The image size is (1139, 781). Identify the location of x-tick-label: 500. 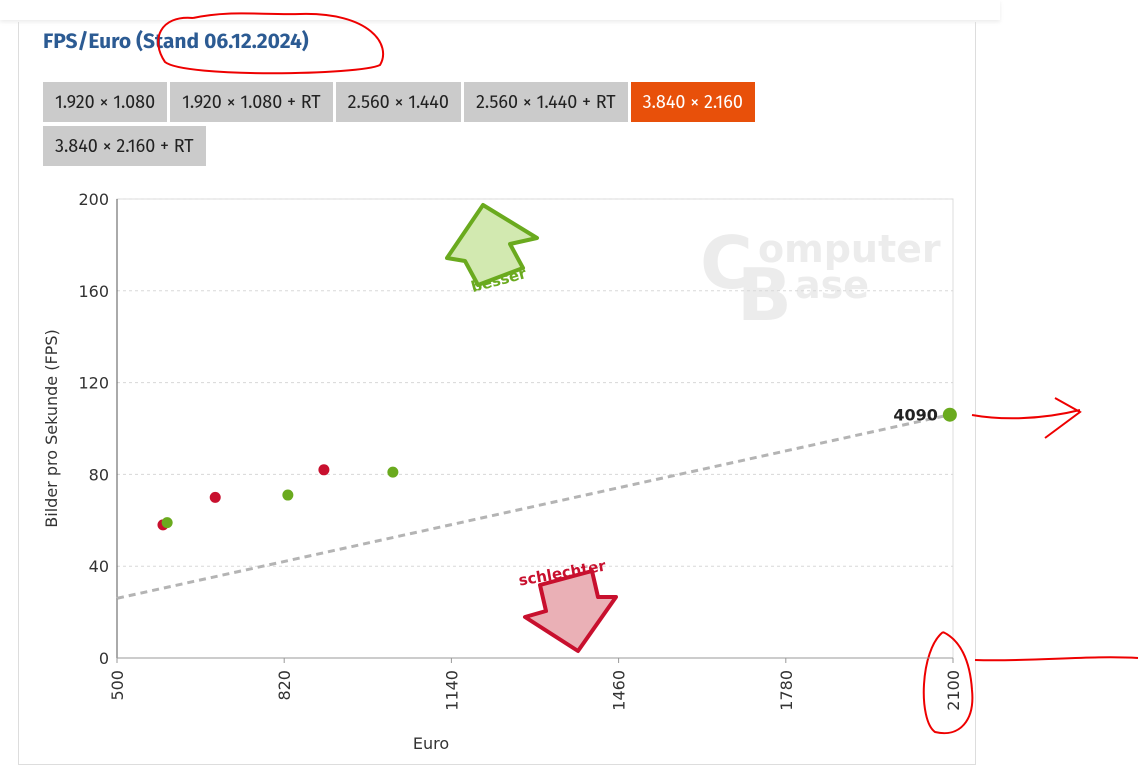
(117, 685).